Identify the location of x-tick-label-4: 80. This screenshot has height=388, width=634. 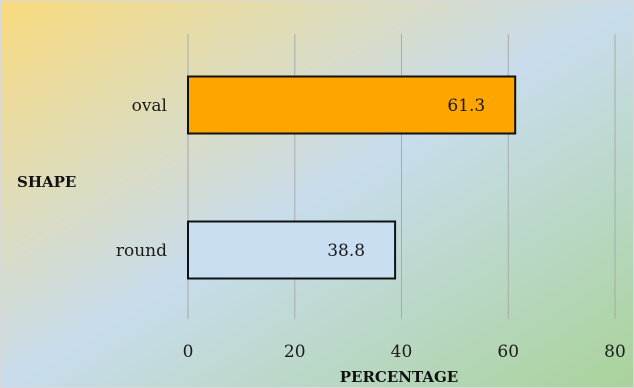
(615, 352).